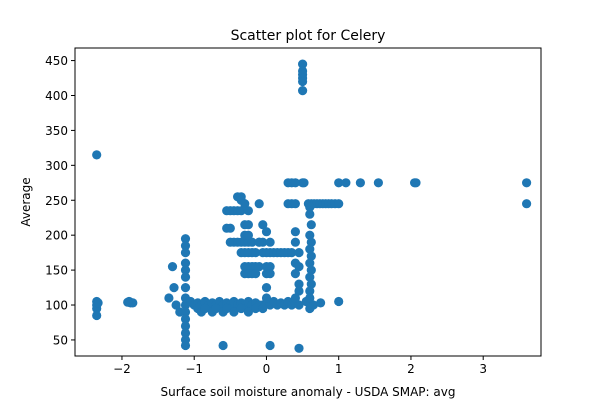 This screenshot has width=600, height=400. I want to click on y-tick-label: 100, so click(56, 306).